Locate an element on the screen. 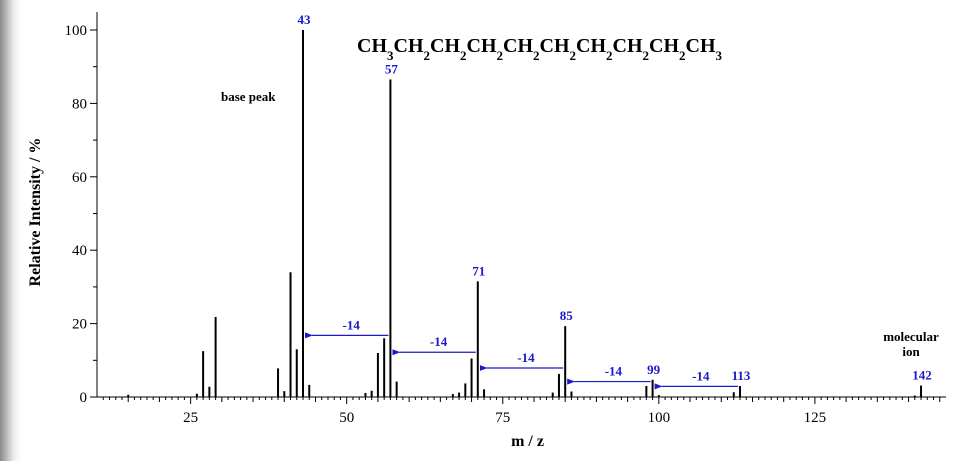  y-tick-label: 20 is located at coordinates (79, 325).